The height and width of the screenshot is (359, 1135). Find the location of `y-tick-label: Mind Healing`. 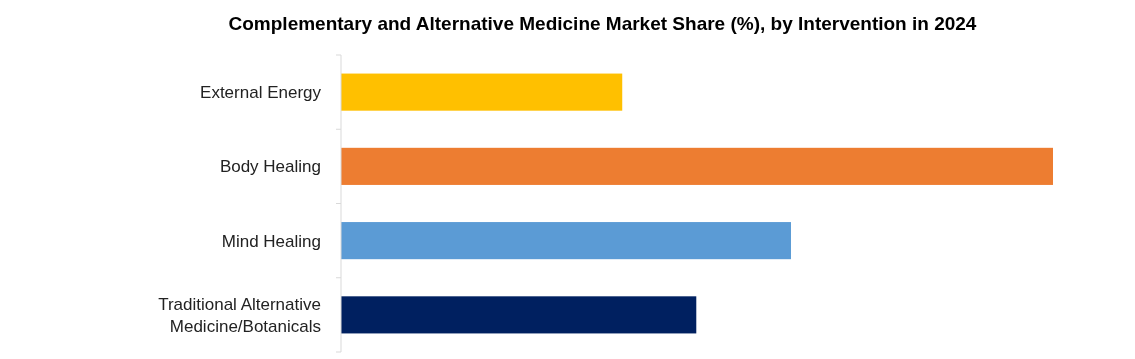

y-tick-label: Mind Healing is located at coordinates (271, 241).